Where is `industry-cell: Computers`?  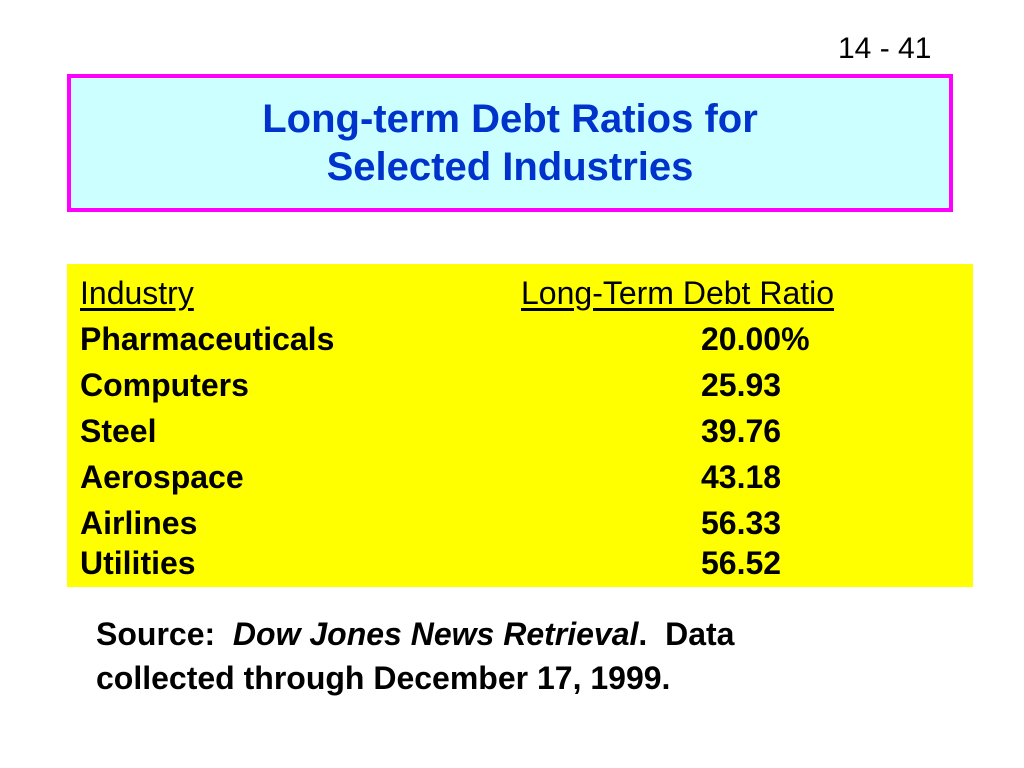 industry-cell: Computers is located at coordinates (164, 385).